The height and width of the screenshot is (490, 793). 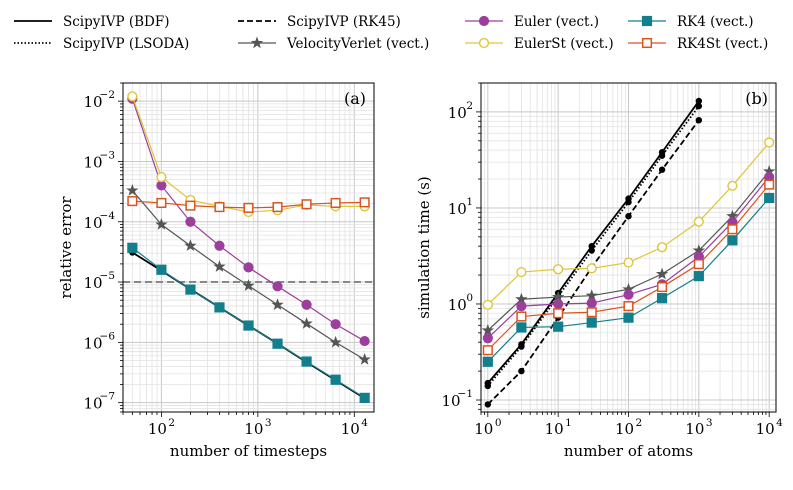 I want to click on x-tick-exponent: 3, so click(x=709, y=423).